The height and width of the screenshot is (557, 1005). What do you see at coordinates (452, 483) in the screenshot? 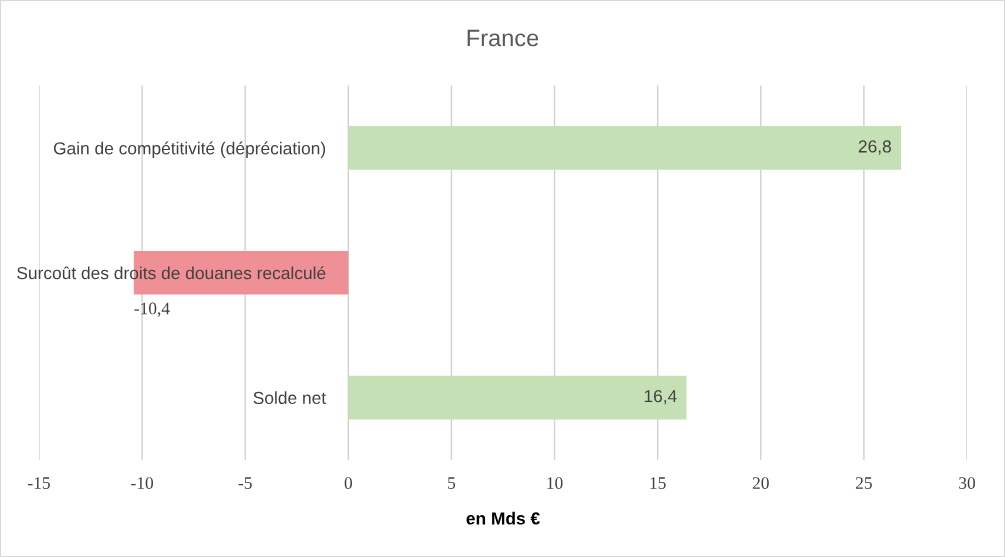
I see `x-tick-label: 5` at bounding box center [452, 483].